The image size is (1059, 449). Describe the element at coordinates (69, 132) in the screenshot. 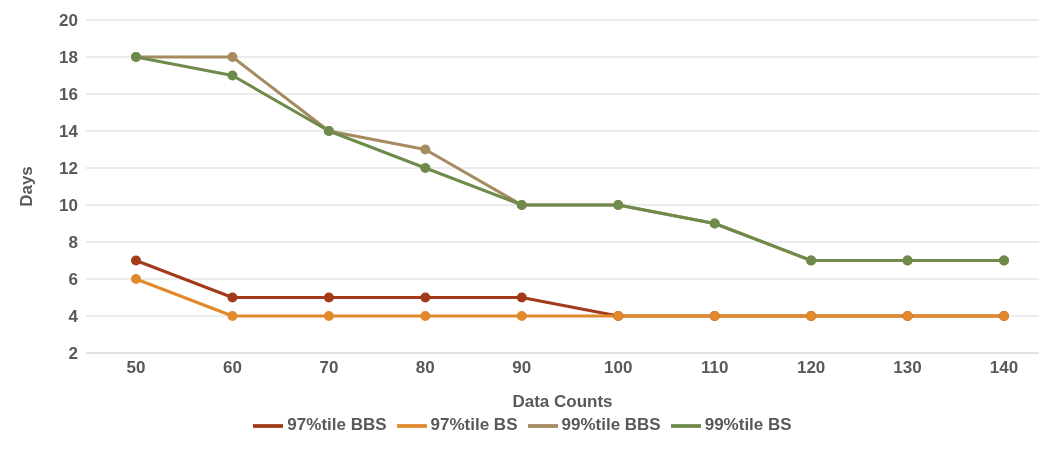

I see `y-tick-label: 14` at that location.